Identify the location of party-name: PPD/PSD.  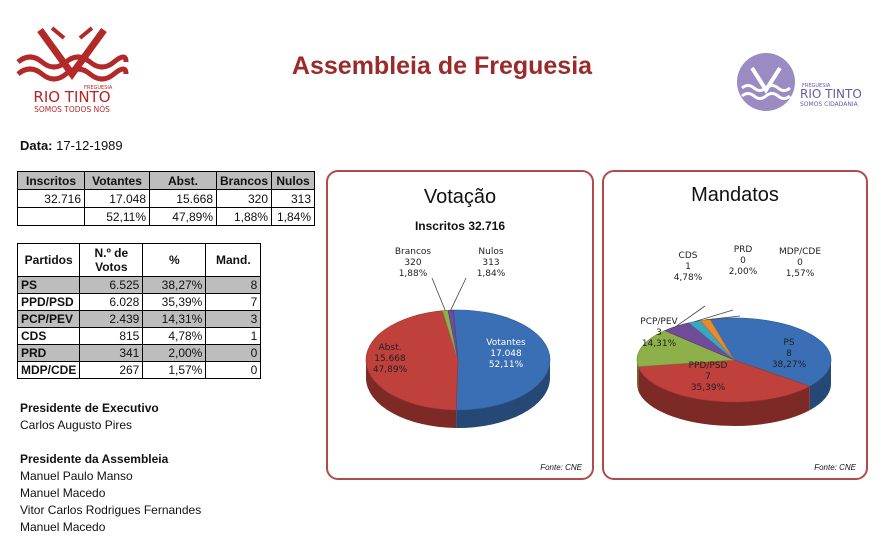
(48, 302).